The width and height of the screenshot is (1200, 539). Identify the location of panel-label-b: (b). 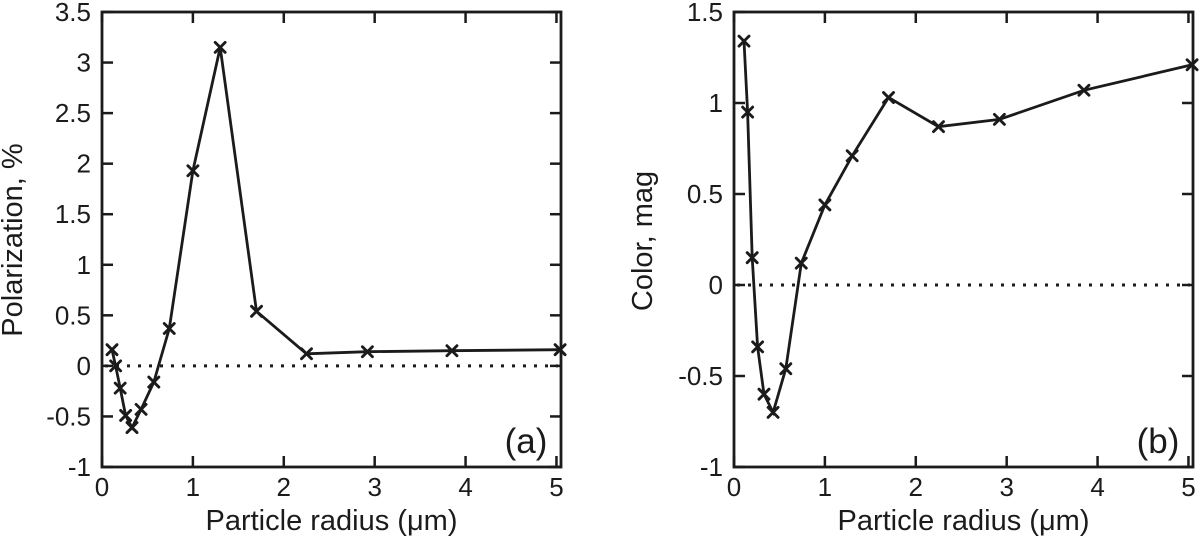
(1158, 441).